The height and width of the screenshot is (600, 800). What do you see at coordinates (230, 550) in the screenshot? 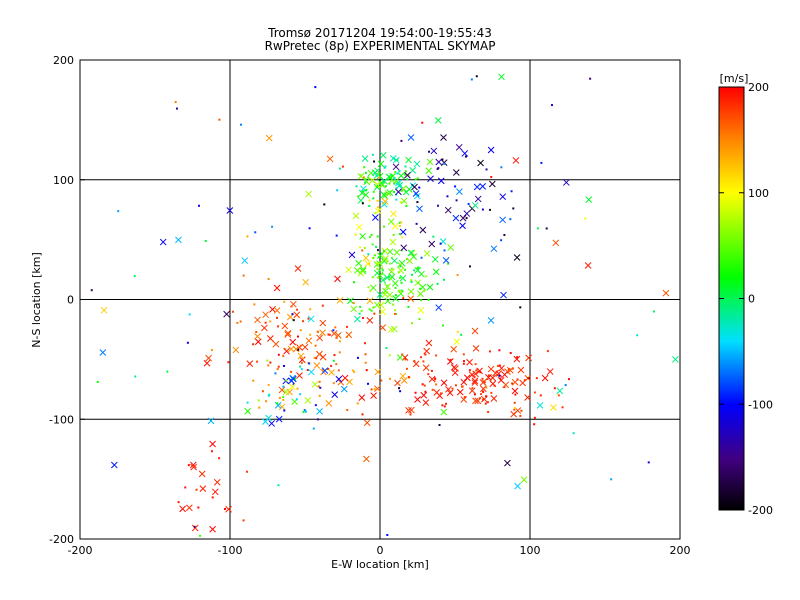
I see `x-tick-label: -100` at bounding box center [230, 550].